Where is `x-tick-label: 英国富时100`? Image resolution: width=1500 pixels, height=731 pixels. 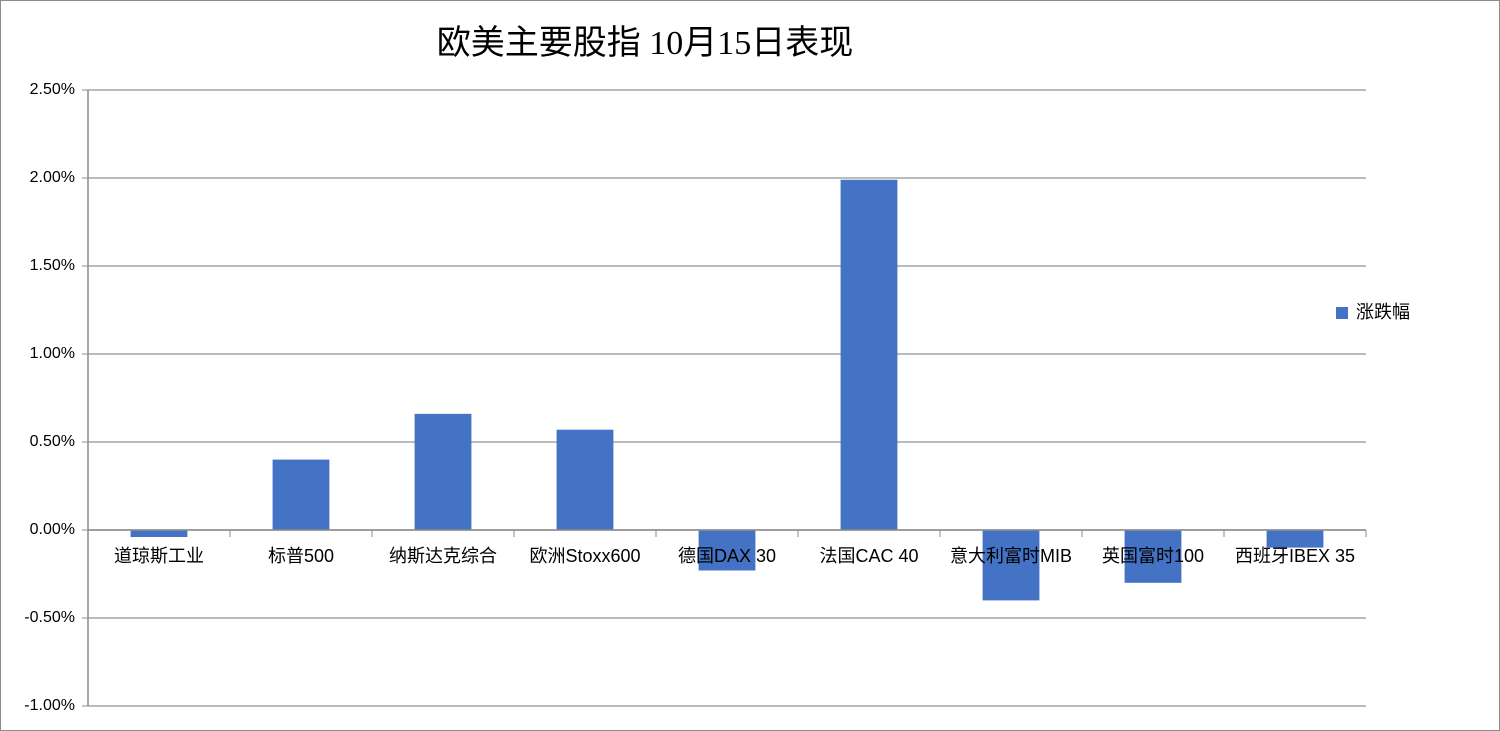 x-tick-label: 英国富时100 is located at coordinates (1153, 556).